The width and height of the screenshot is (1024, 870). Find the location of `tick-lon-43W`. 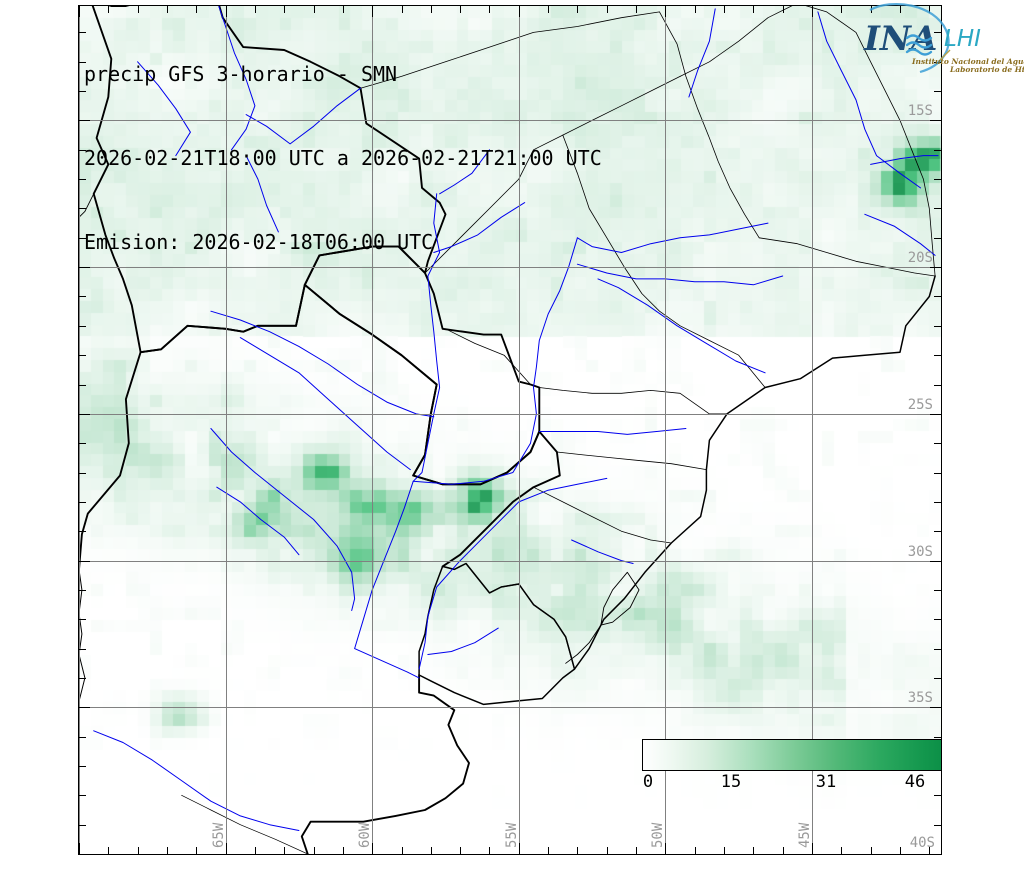

tick-lon-43W is located at coordinates (871, 850).